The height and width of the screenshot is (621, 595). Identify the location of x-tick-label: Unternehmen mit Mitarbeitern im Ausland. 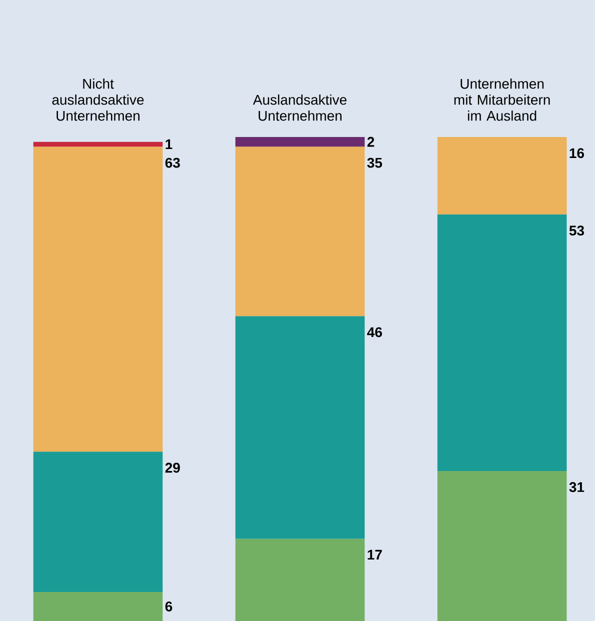
(502, 99).